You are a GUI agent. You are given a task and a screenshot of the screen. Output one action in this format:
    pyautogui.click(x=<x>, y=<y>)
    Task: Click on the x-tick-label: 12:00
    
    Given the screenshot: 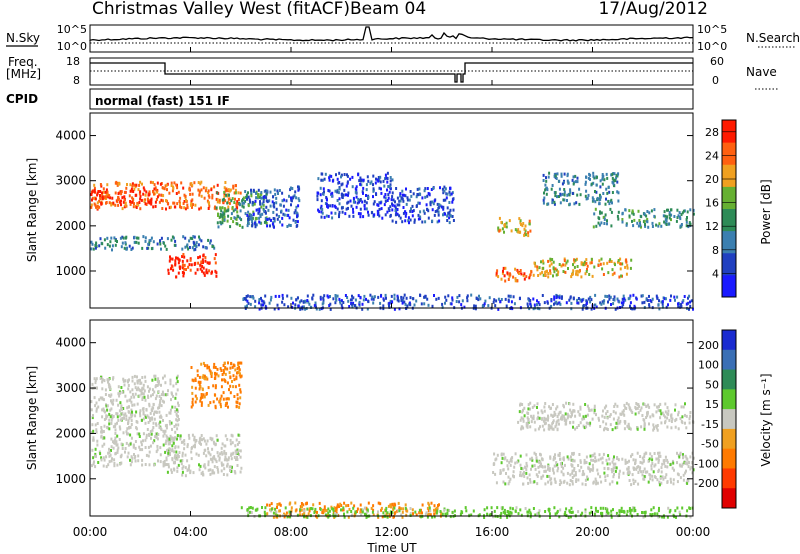 What is the action you would take?
    pyautogui.click(x=391, y=532)
    